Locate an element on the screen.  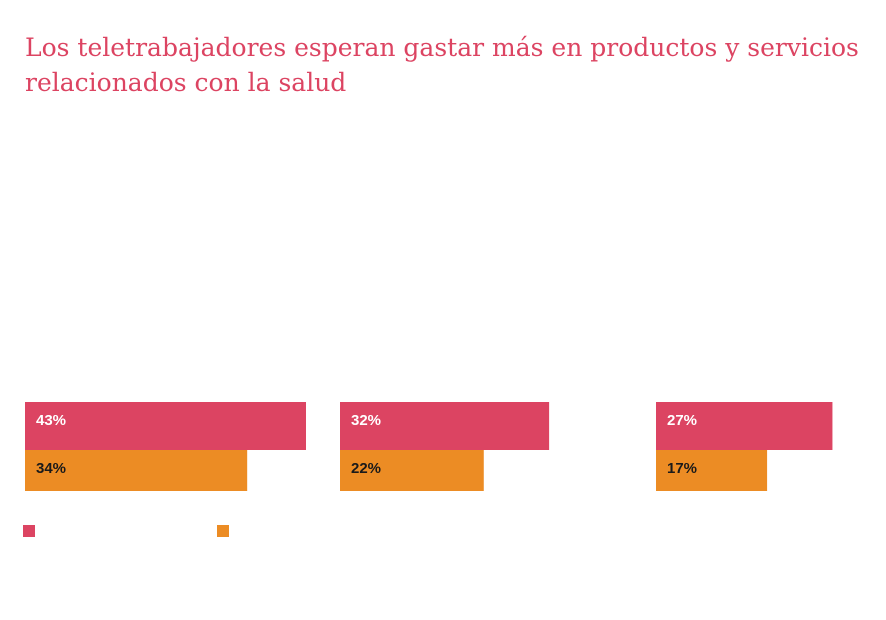
data-label-series-2-group-3: 17% is located at coordinates (682, 468).